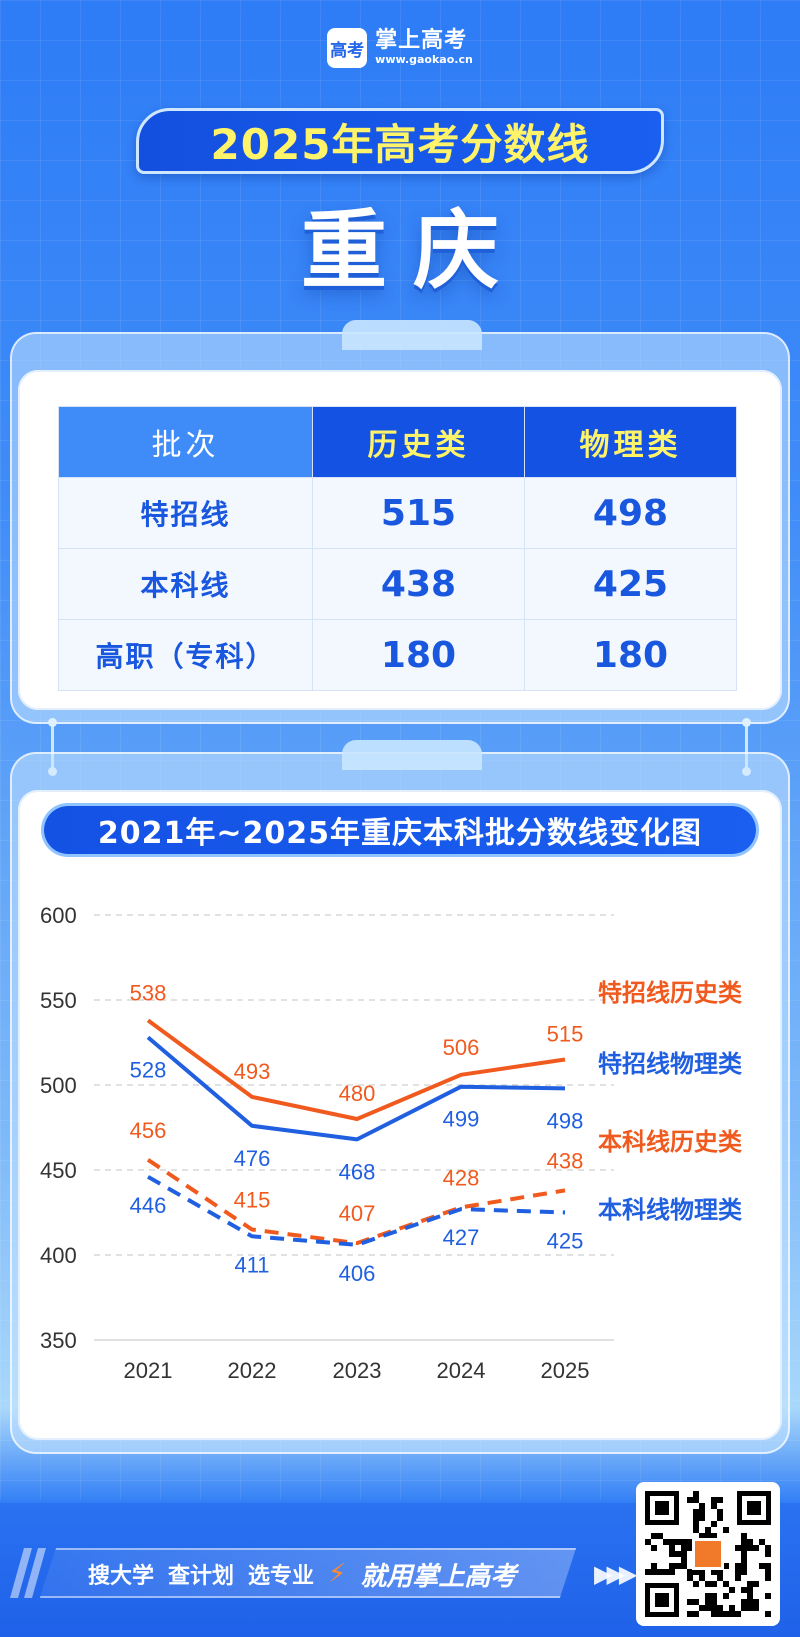 This screenshot has height=1637, width=800. Describe the element at coordinates (461, 1237) in the screenshot. I see `data-label: 427` at that location.